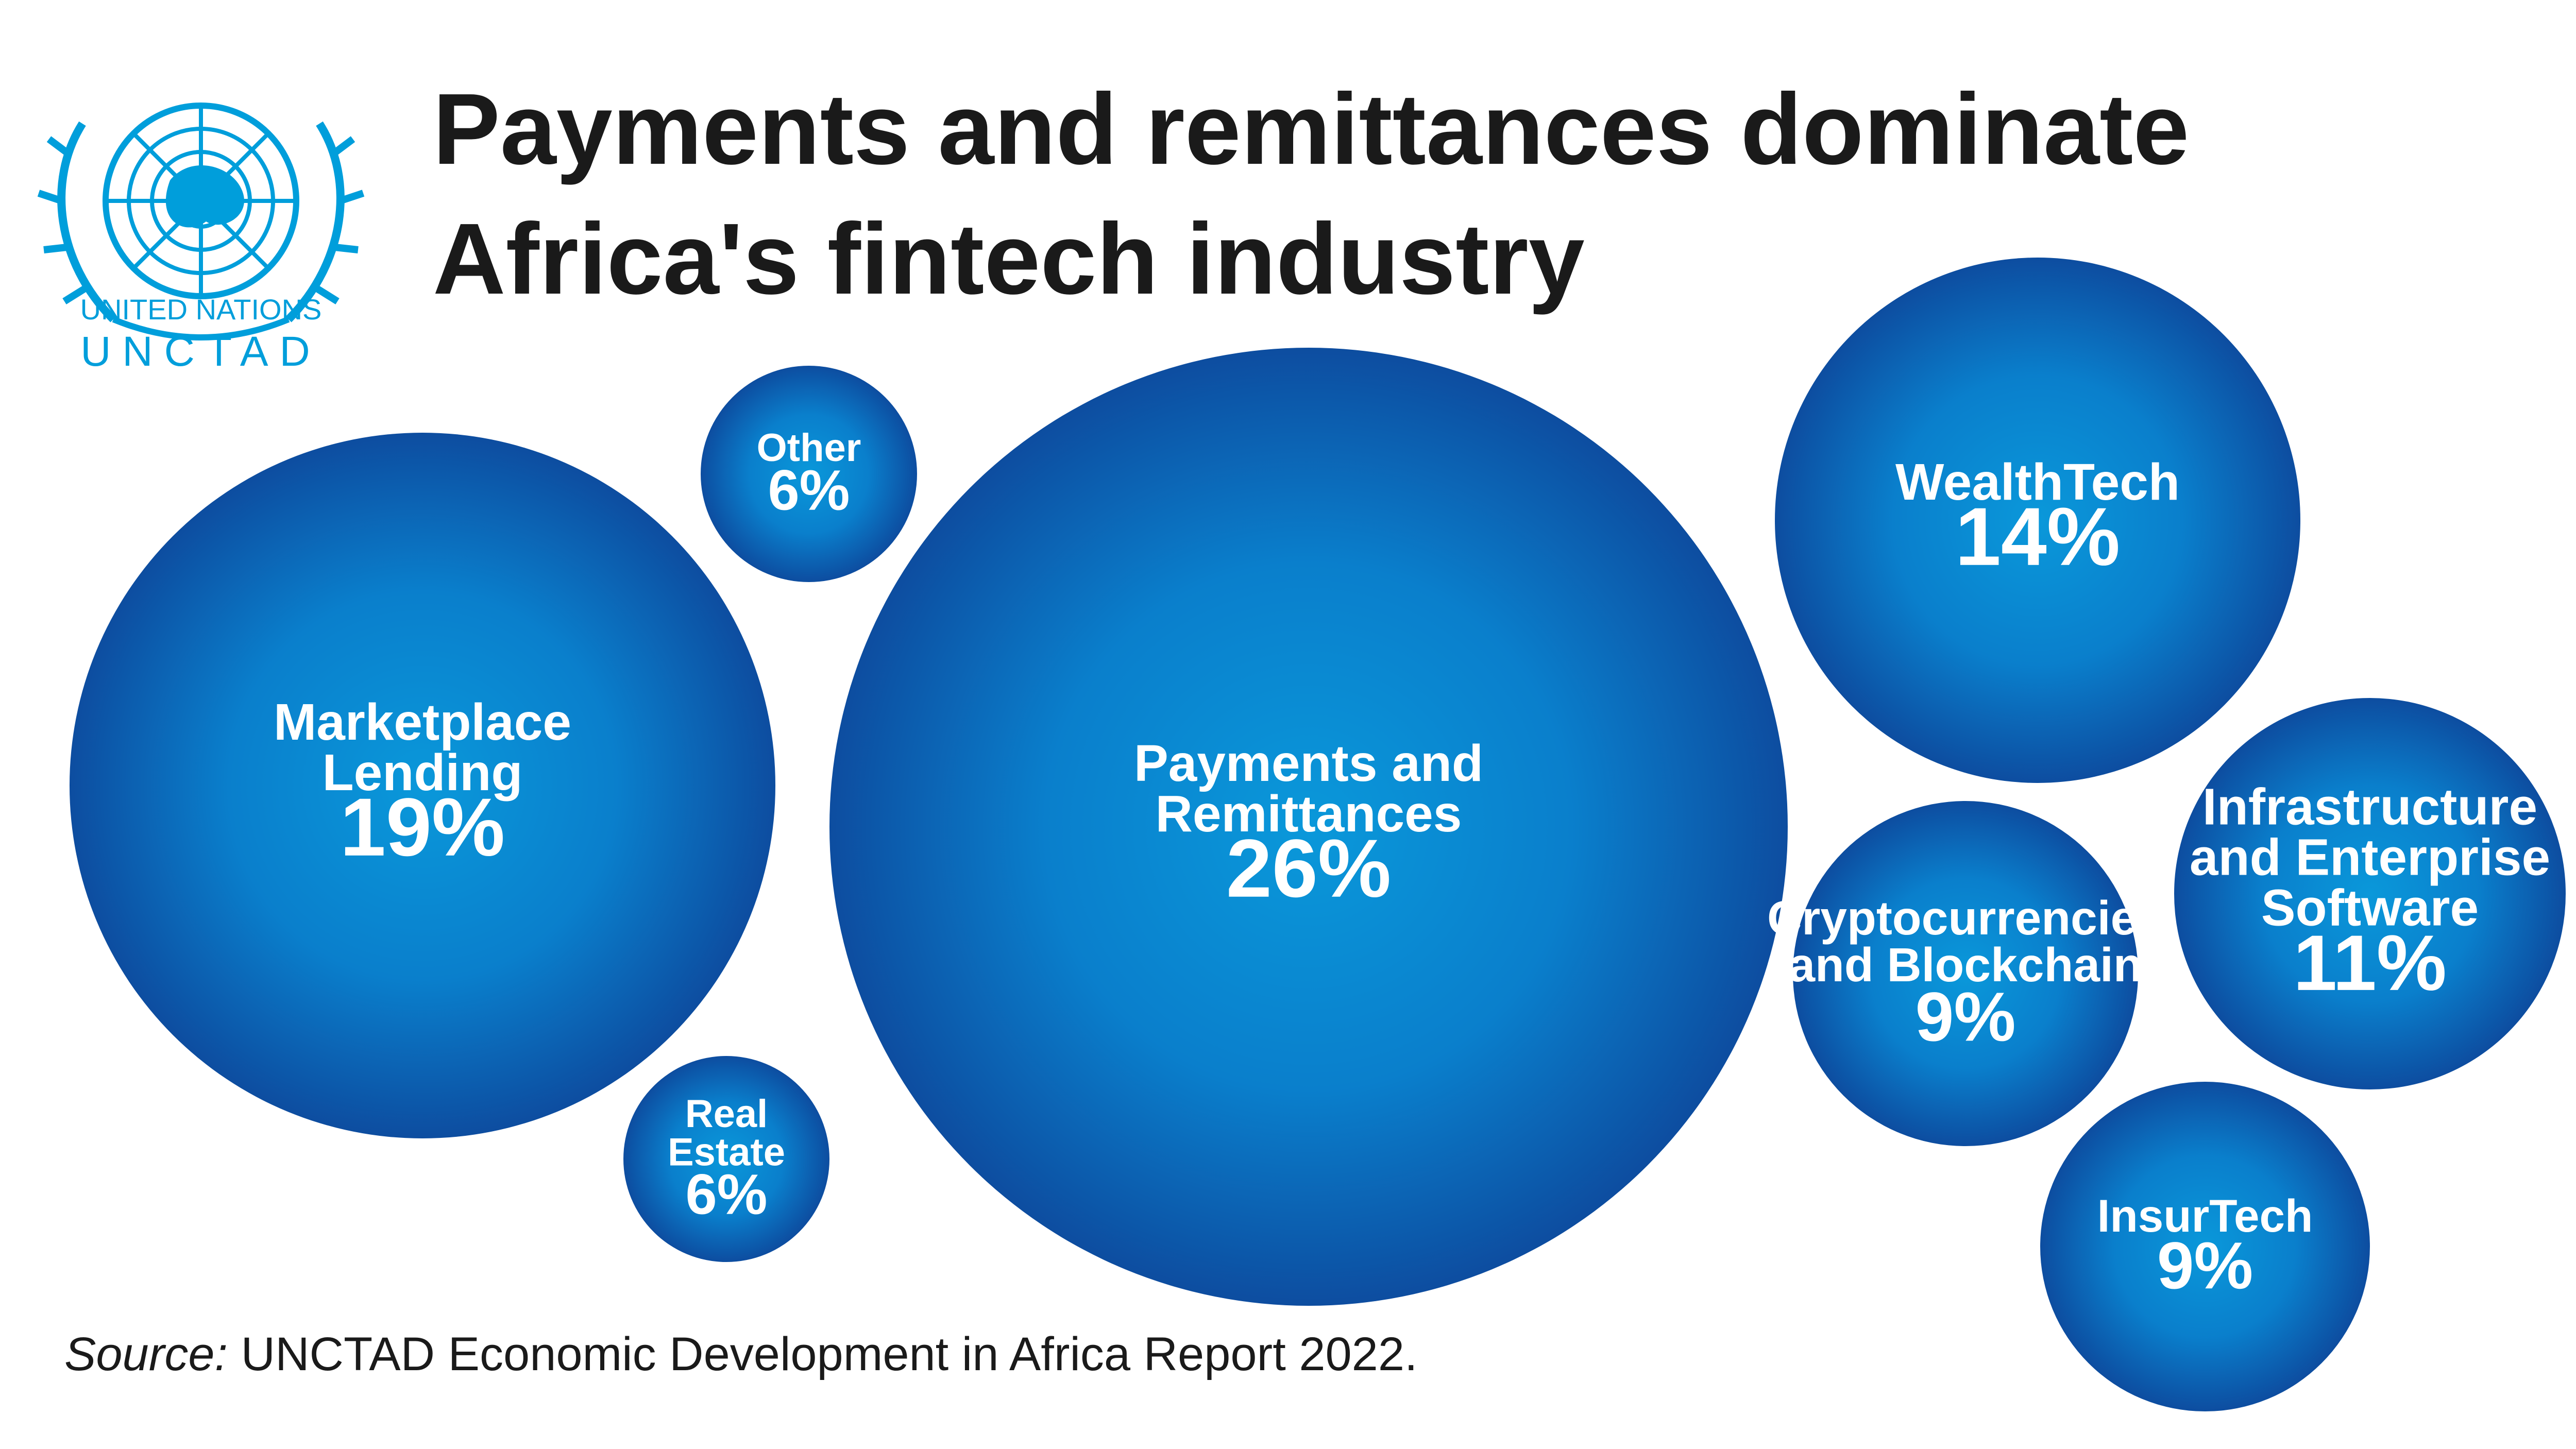 This screenshot has height=1449, width=2576. Describe the element at coordinates (809, 448) in the screenshot. I see `bubble-6-label-0: Other` at that location.